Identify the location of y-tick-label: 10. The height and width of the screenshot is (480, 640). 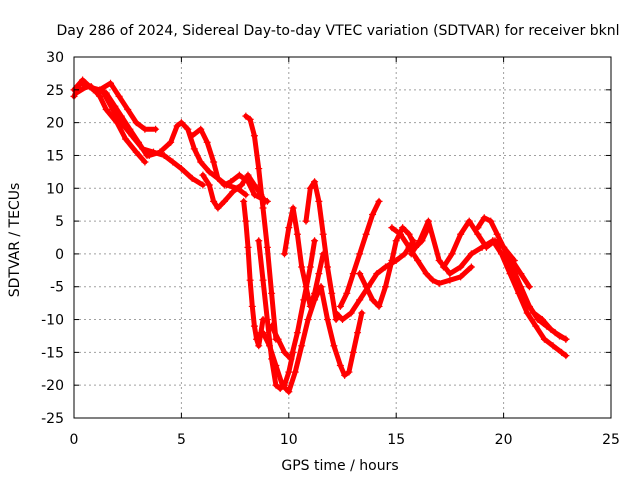
(55, 189).